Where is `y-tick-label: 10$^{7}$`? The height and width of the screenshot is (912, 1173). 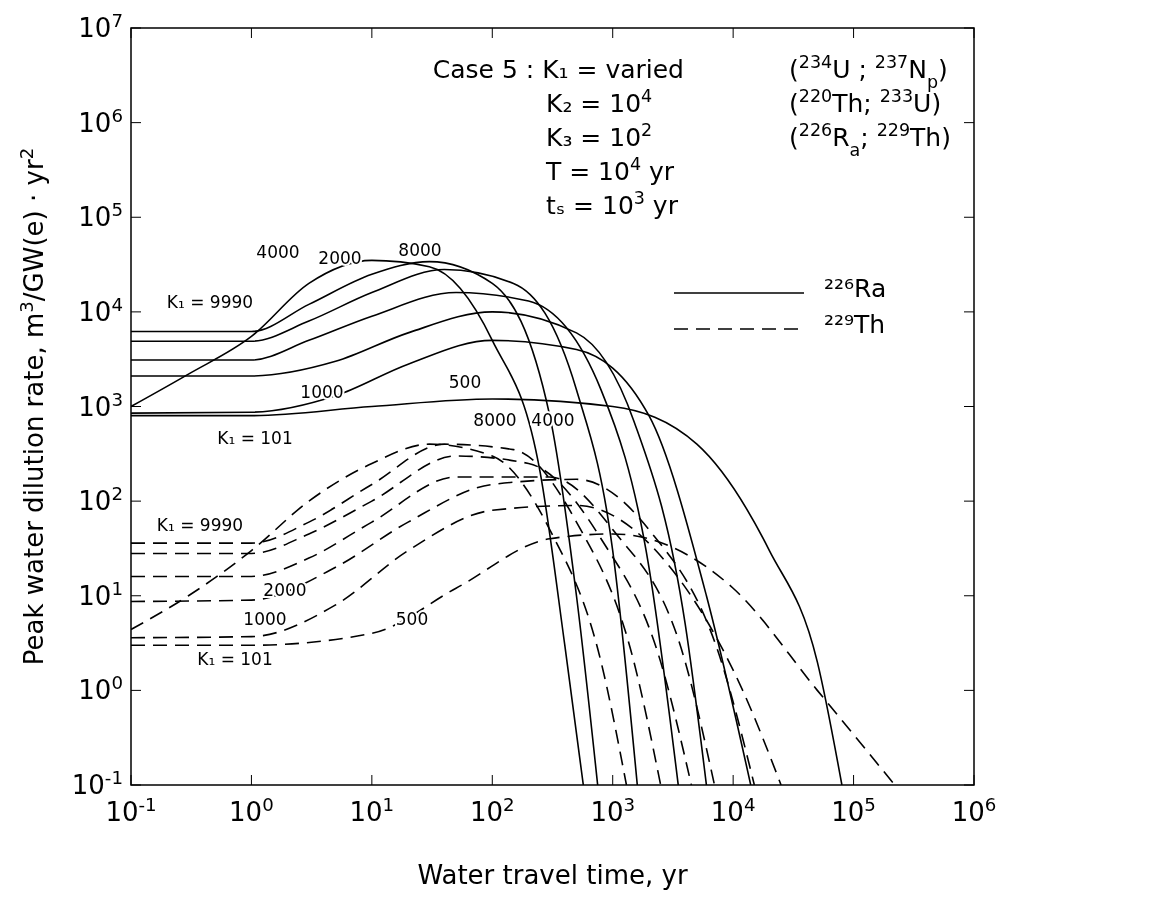 y-tick-label: 10$^{7}$ is located at coordinates (100, 26).